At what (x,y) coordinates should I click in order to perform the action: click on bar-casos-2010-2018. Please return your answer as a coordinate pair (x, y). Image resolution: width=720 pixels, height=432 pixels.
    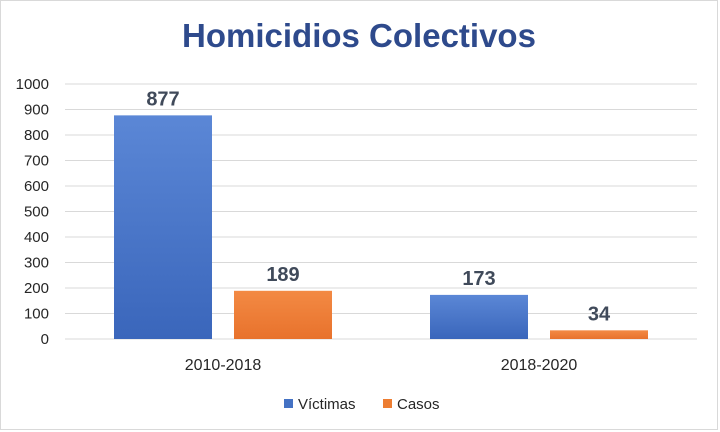
    Looking at the image, I should click on (283, 314).